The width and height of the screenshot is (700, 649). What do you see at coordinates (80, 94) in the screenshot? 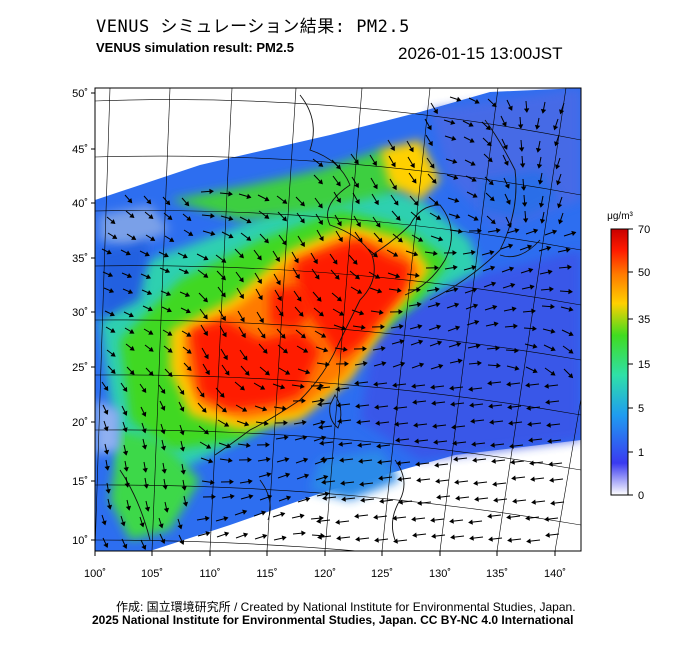
I see `lat-label-50: 50˚` at bounding box center [80, 94].